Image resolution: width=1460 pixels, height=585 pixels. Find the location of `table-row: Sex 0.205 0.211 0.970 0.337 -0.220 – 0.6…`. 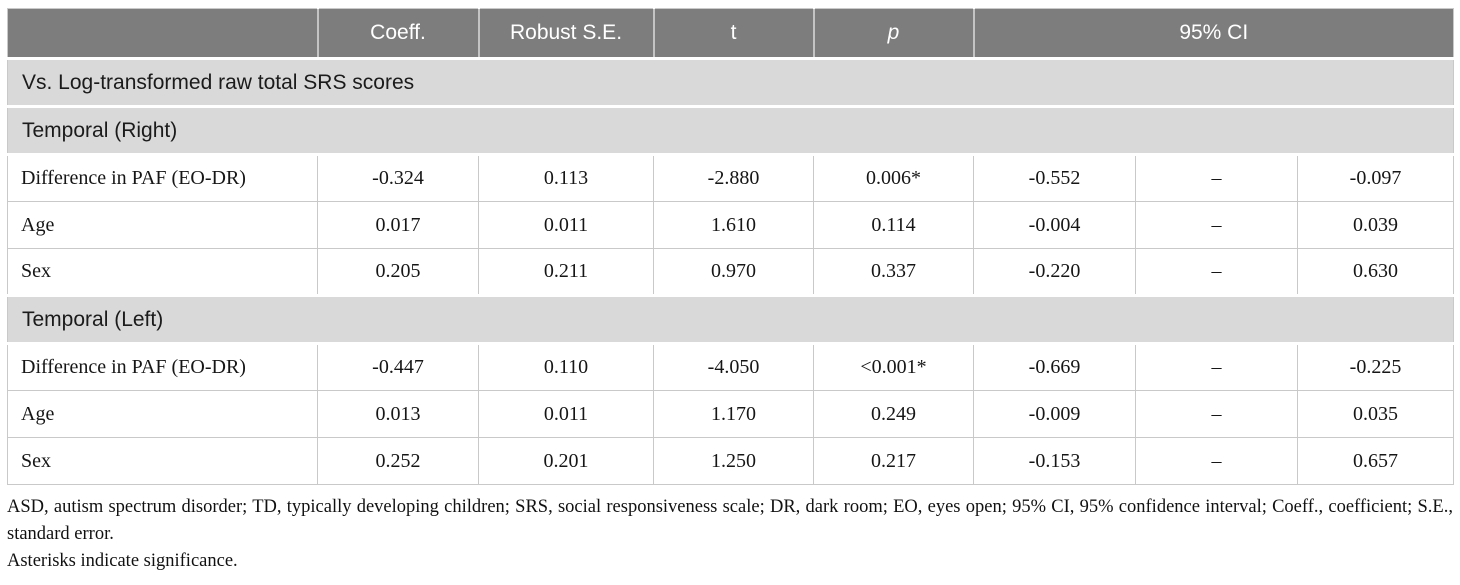

table-row: Sex 0.205 0.211 0.970 0.337 -0.220 – 0.6… is located at coordinates (731, 272).